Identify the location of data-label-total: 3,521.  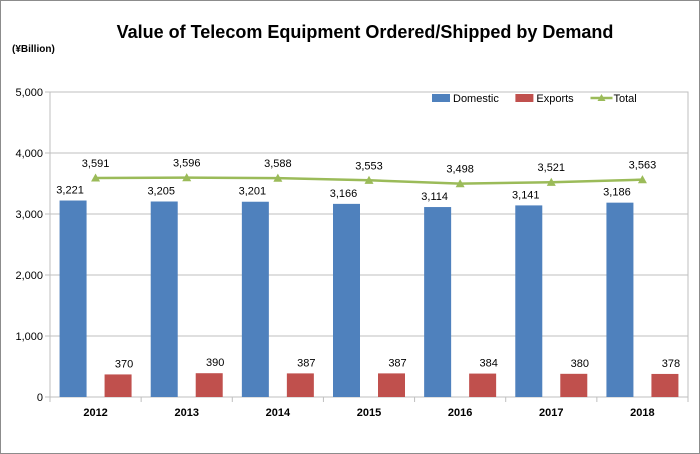
(552, 168).